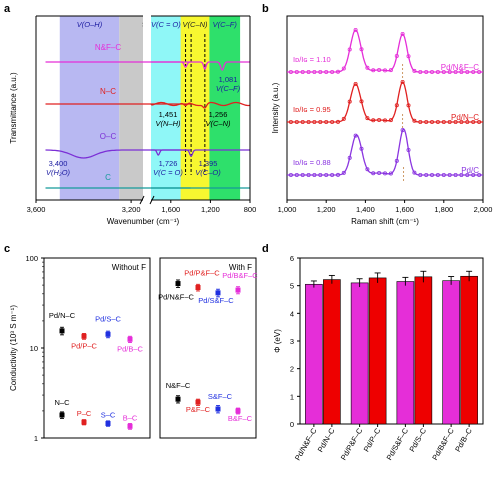 The height and width of the screenshot is (478, 503). Describe the element at coordinates (463, 439) in the screenshot. I see `wf-xtick-label-7: Pd/B–C` at that location.